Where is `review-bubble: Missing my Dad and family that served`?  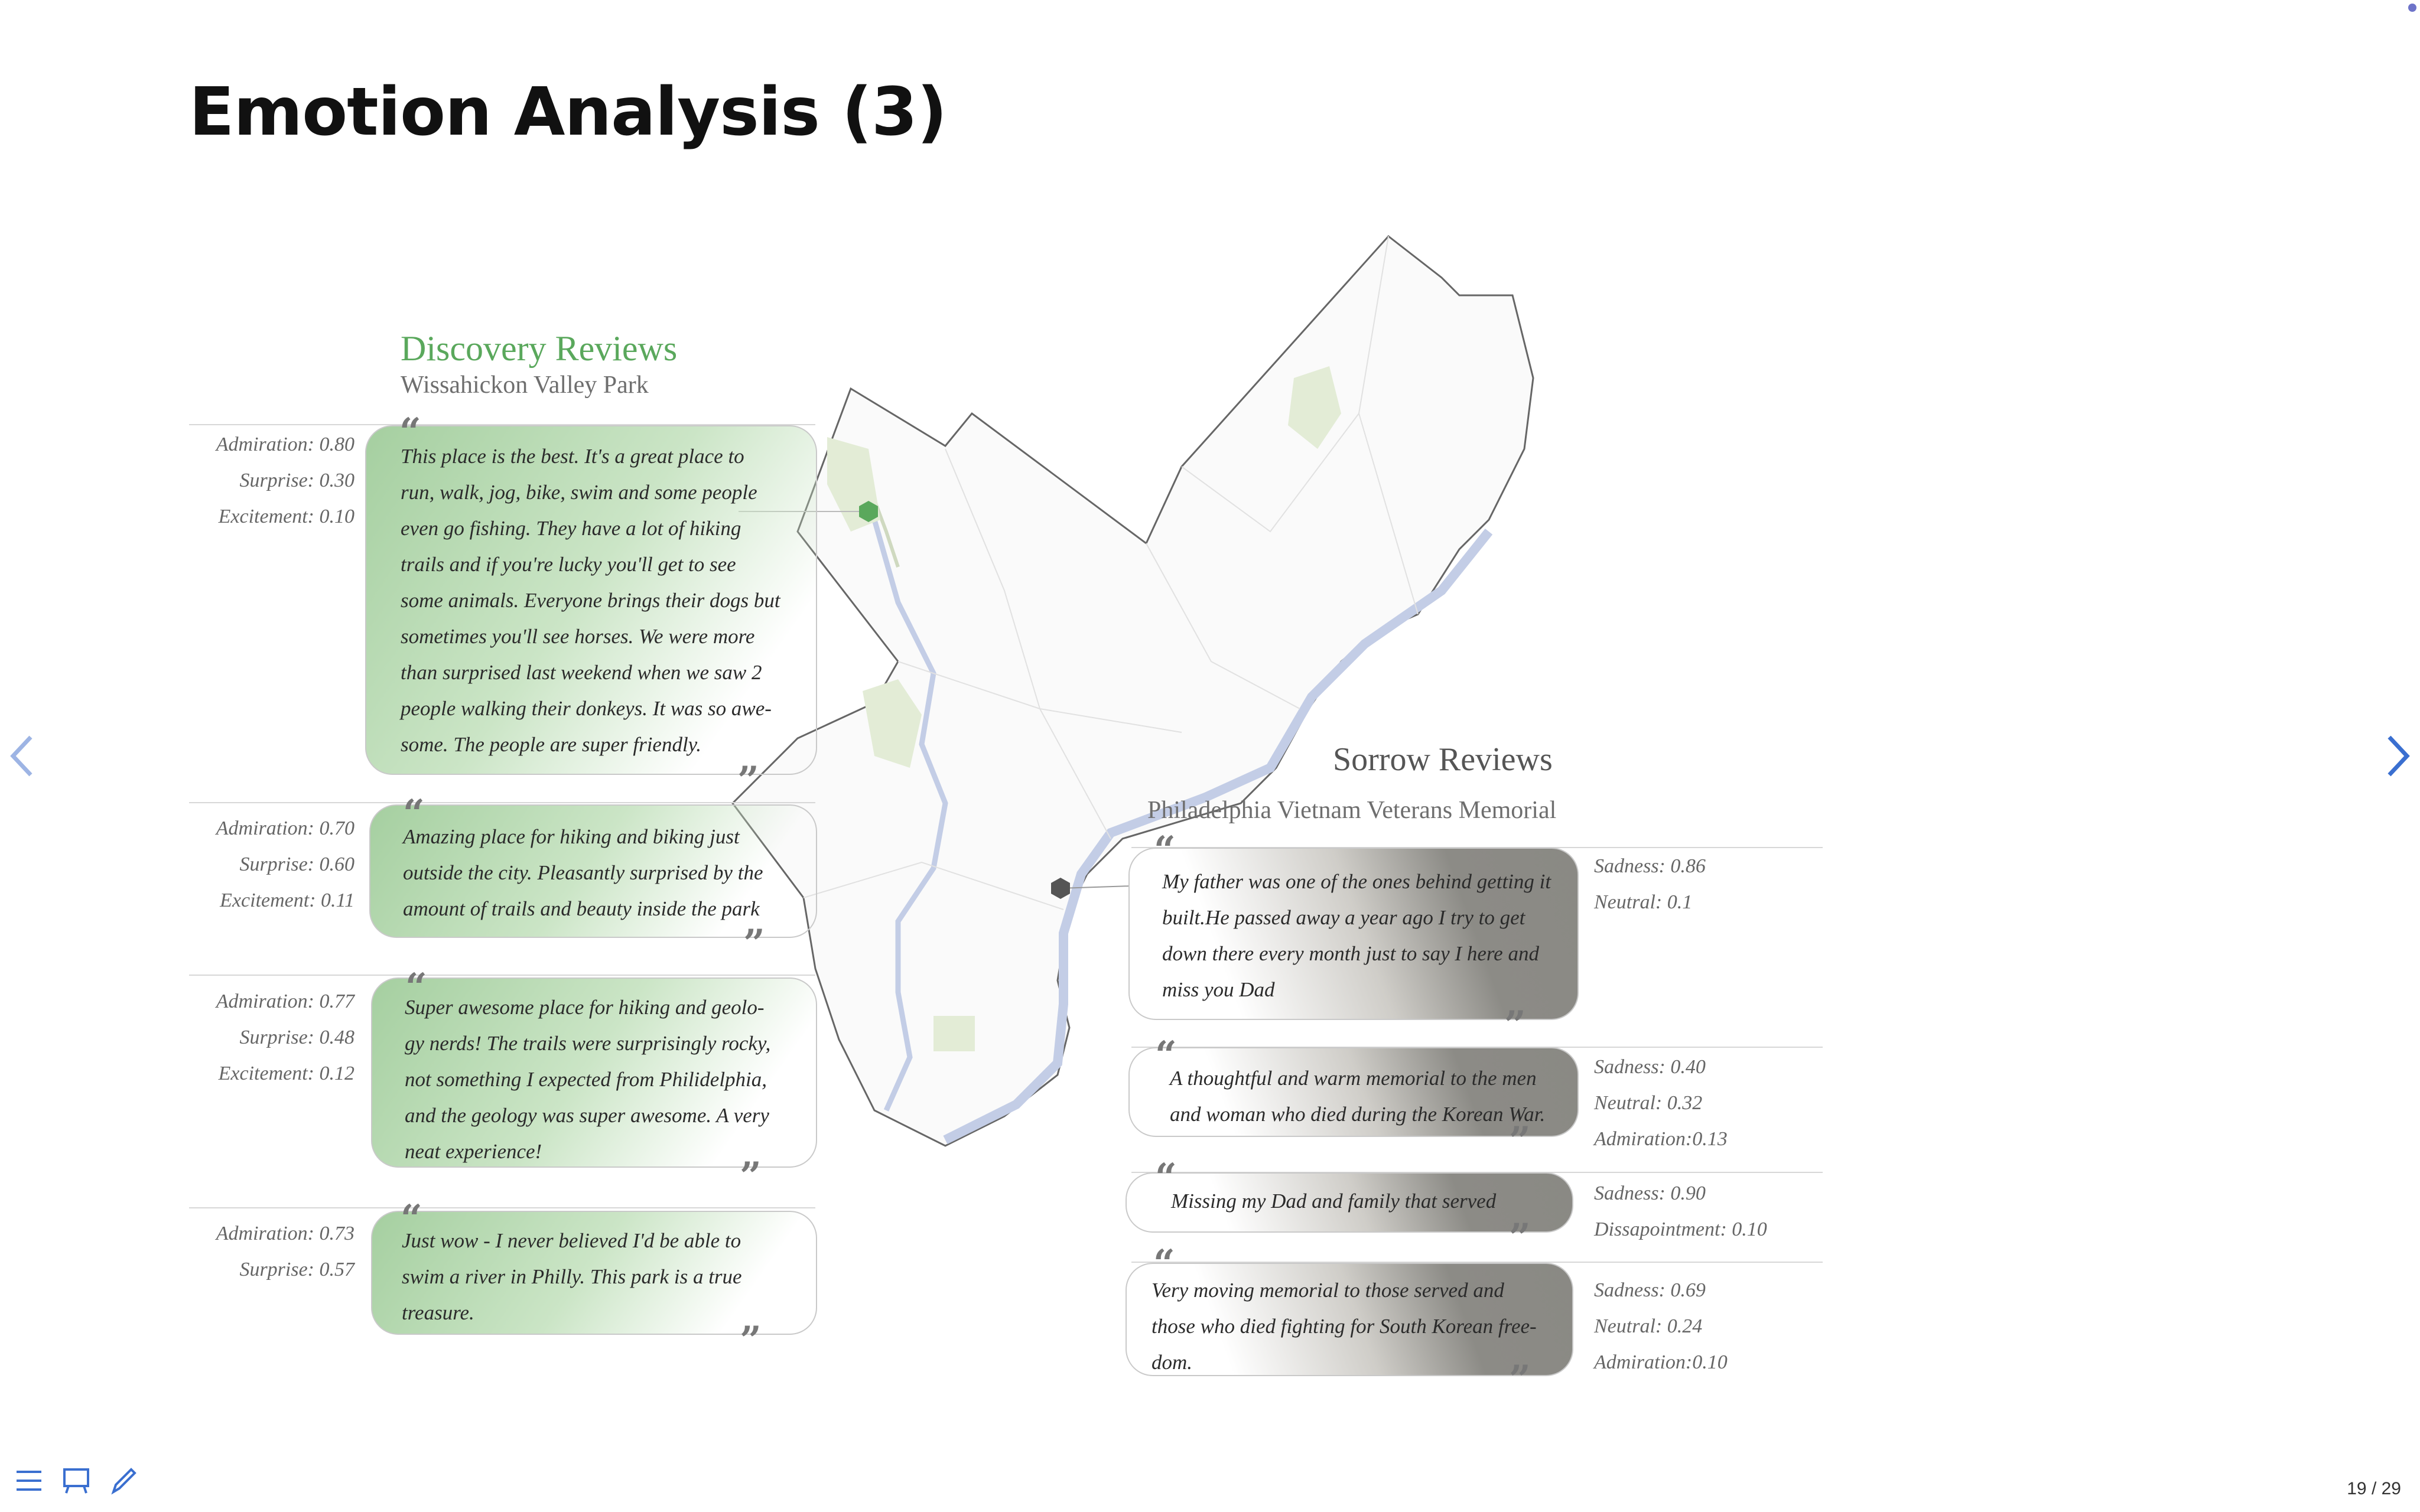 review-bubble: Missing my Dad and family that served is located at coordinates (1349, 1202).